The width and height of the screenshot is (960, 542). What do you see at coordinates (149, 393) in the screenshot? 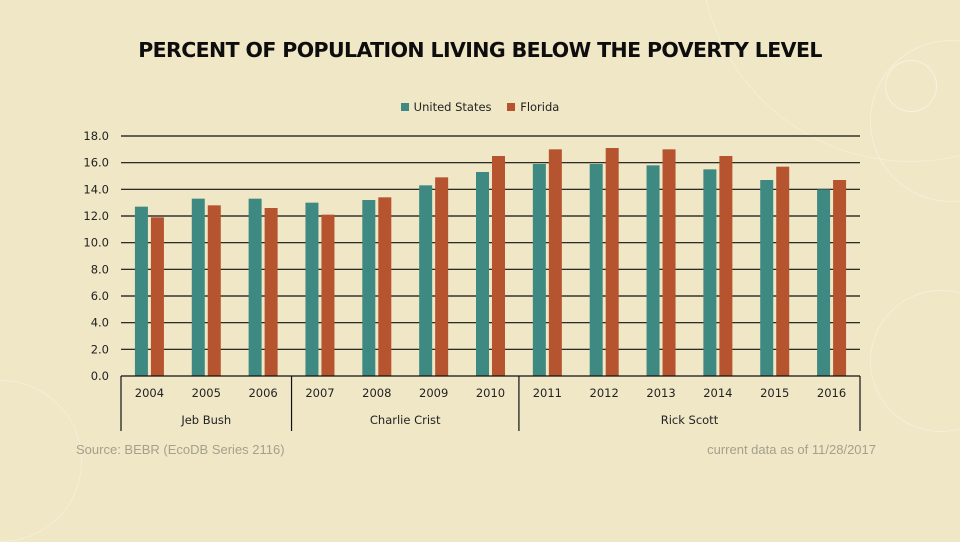
I see `x-tick-label: 2004` at bounding box center [149, 393].